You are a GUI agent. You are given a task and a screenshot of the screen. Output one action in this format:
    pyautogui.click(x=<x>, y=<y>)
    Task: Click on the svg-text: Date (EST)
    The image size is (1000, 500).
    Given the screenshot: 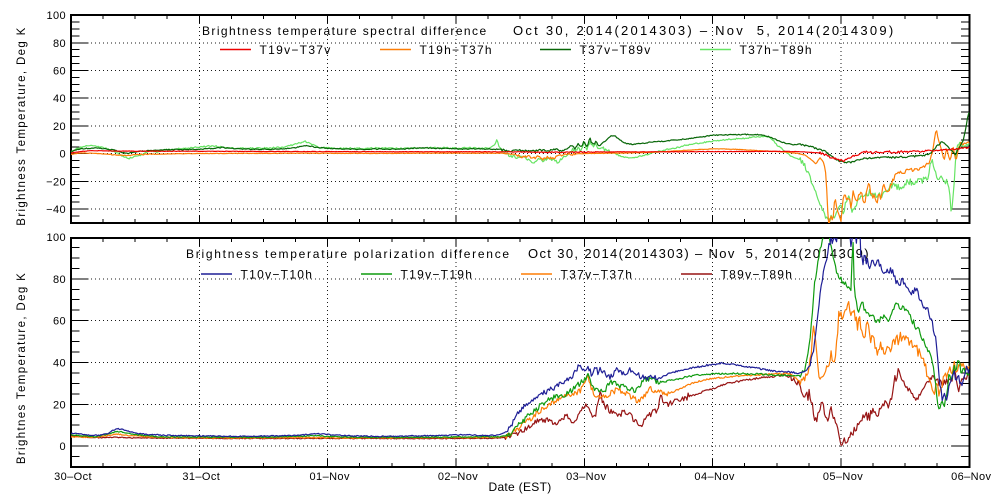 What is the action you would take?
    pyautogui.click(x=519, y=487)
    